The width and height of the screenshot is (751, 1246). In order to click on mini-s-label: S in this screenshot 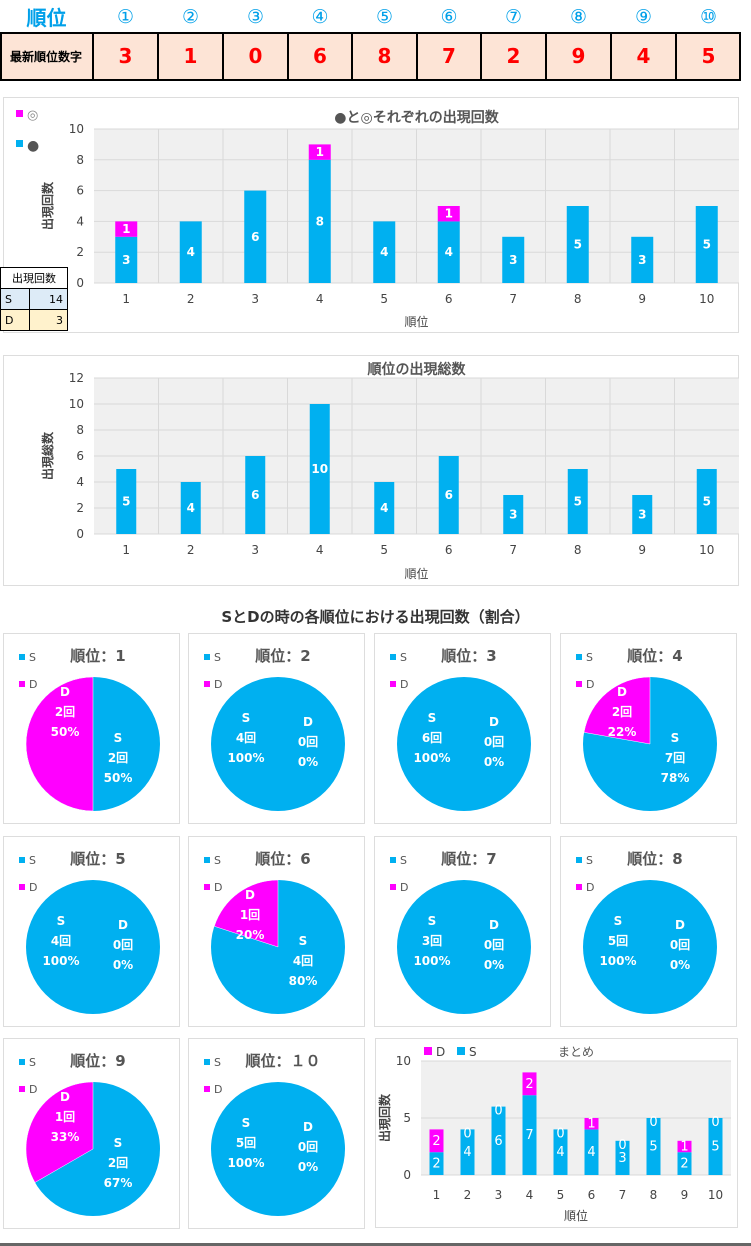, I will do `click(15, 299)`.